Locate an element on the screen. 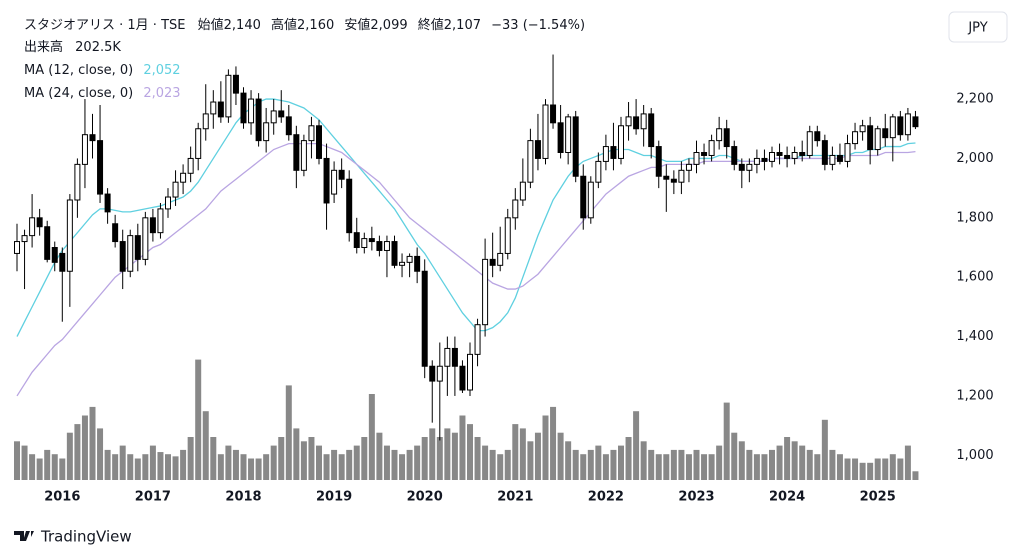 The width and height of the screenshot is (1024, 558). y-tick-label: 2,000 is located at coordinates (974, 158).